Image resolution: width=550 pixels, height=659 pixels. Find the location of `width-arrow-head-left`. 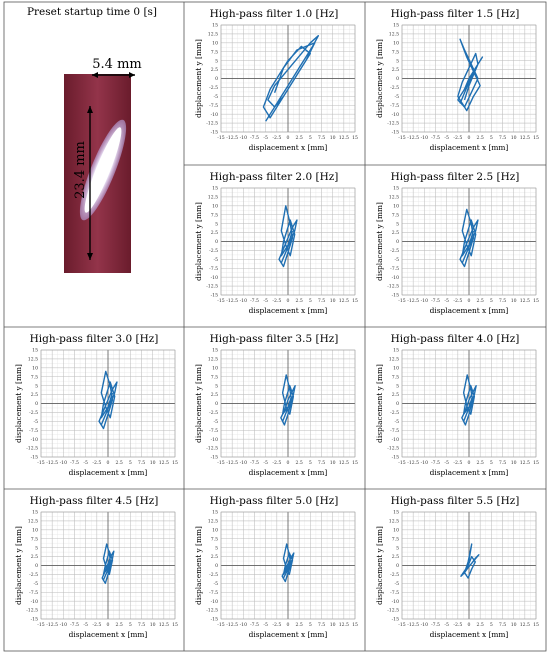

width-arrow-head-left is located at coordinates (95, 75).